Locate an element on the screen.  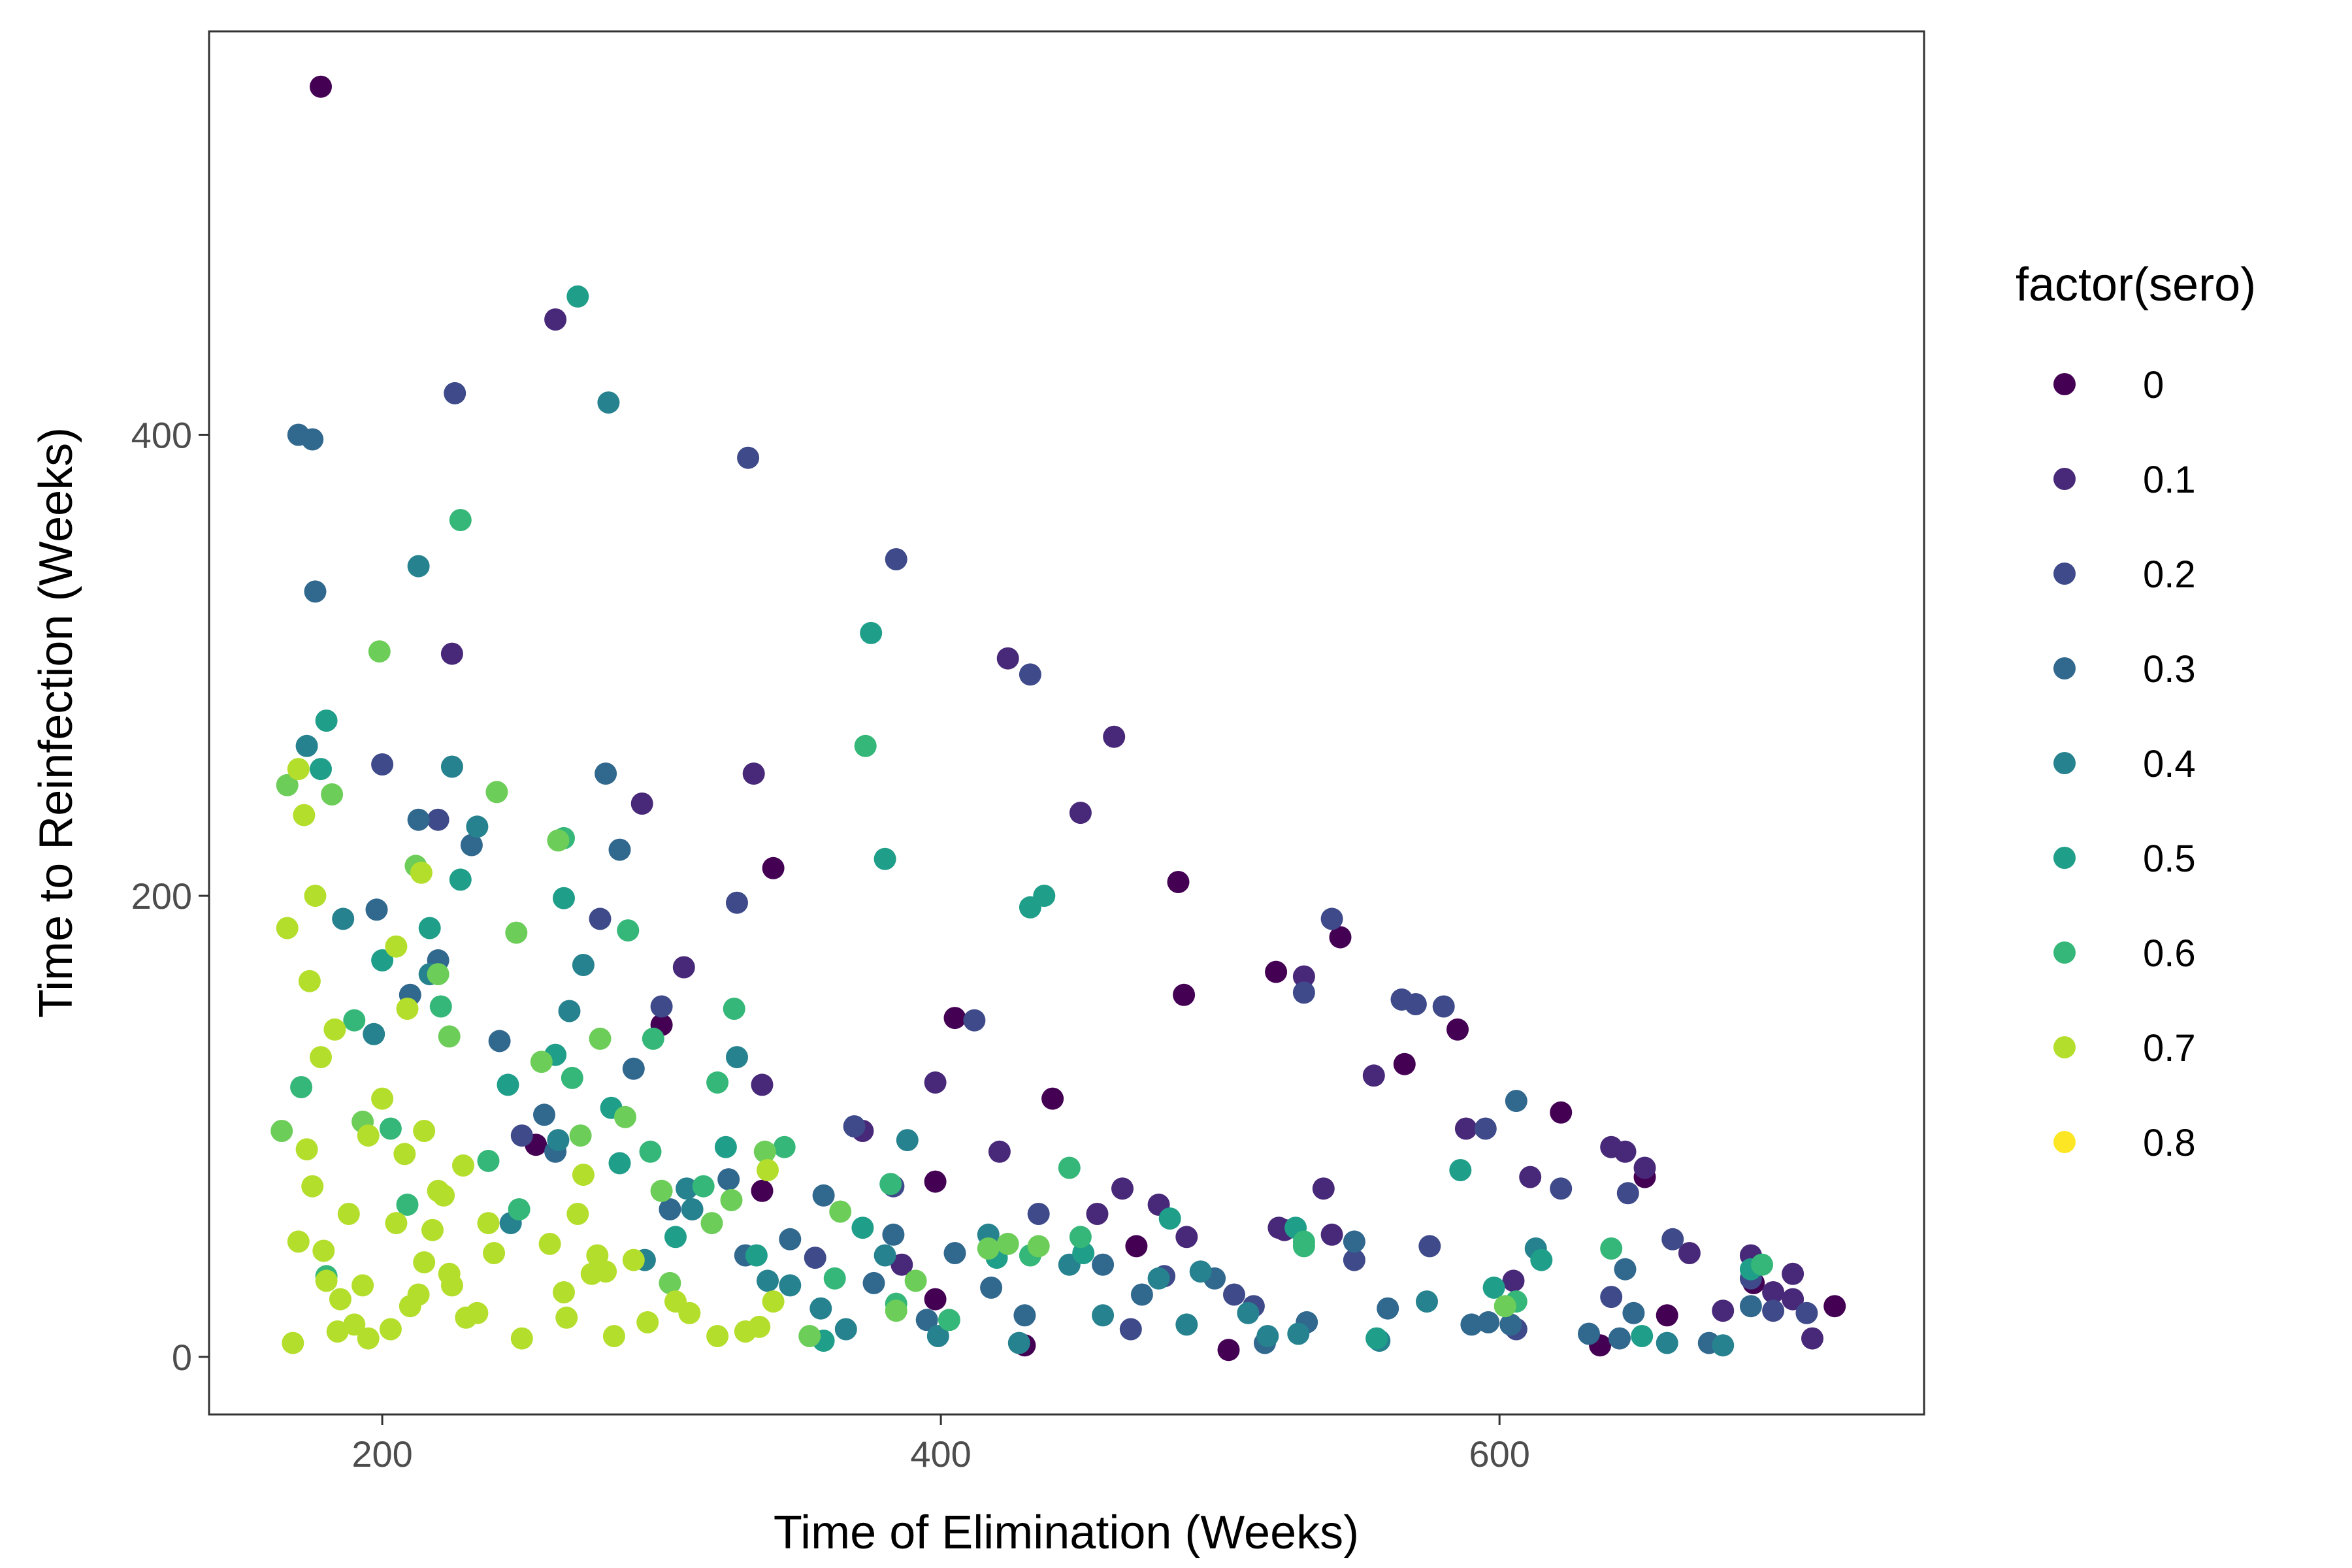
legend-label: 0.3 is located at coordinates (2169, 669).